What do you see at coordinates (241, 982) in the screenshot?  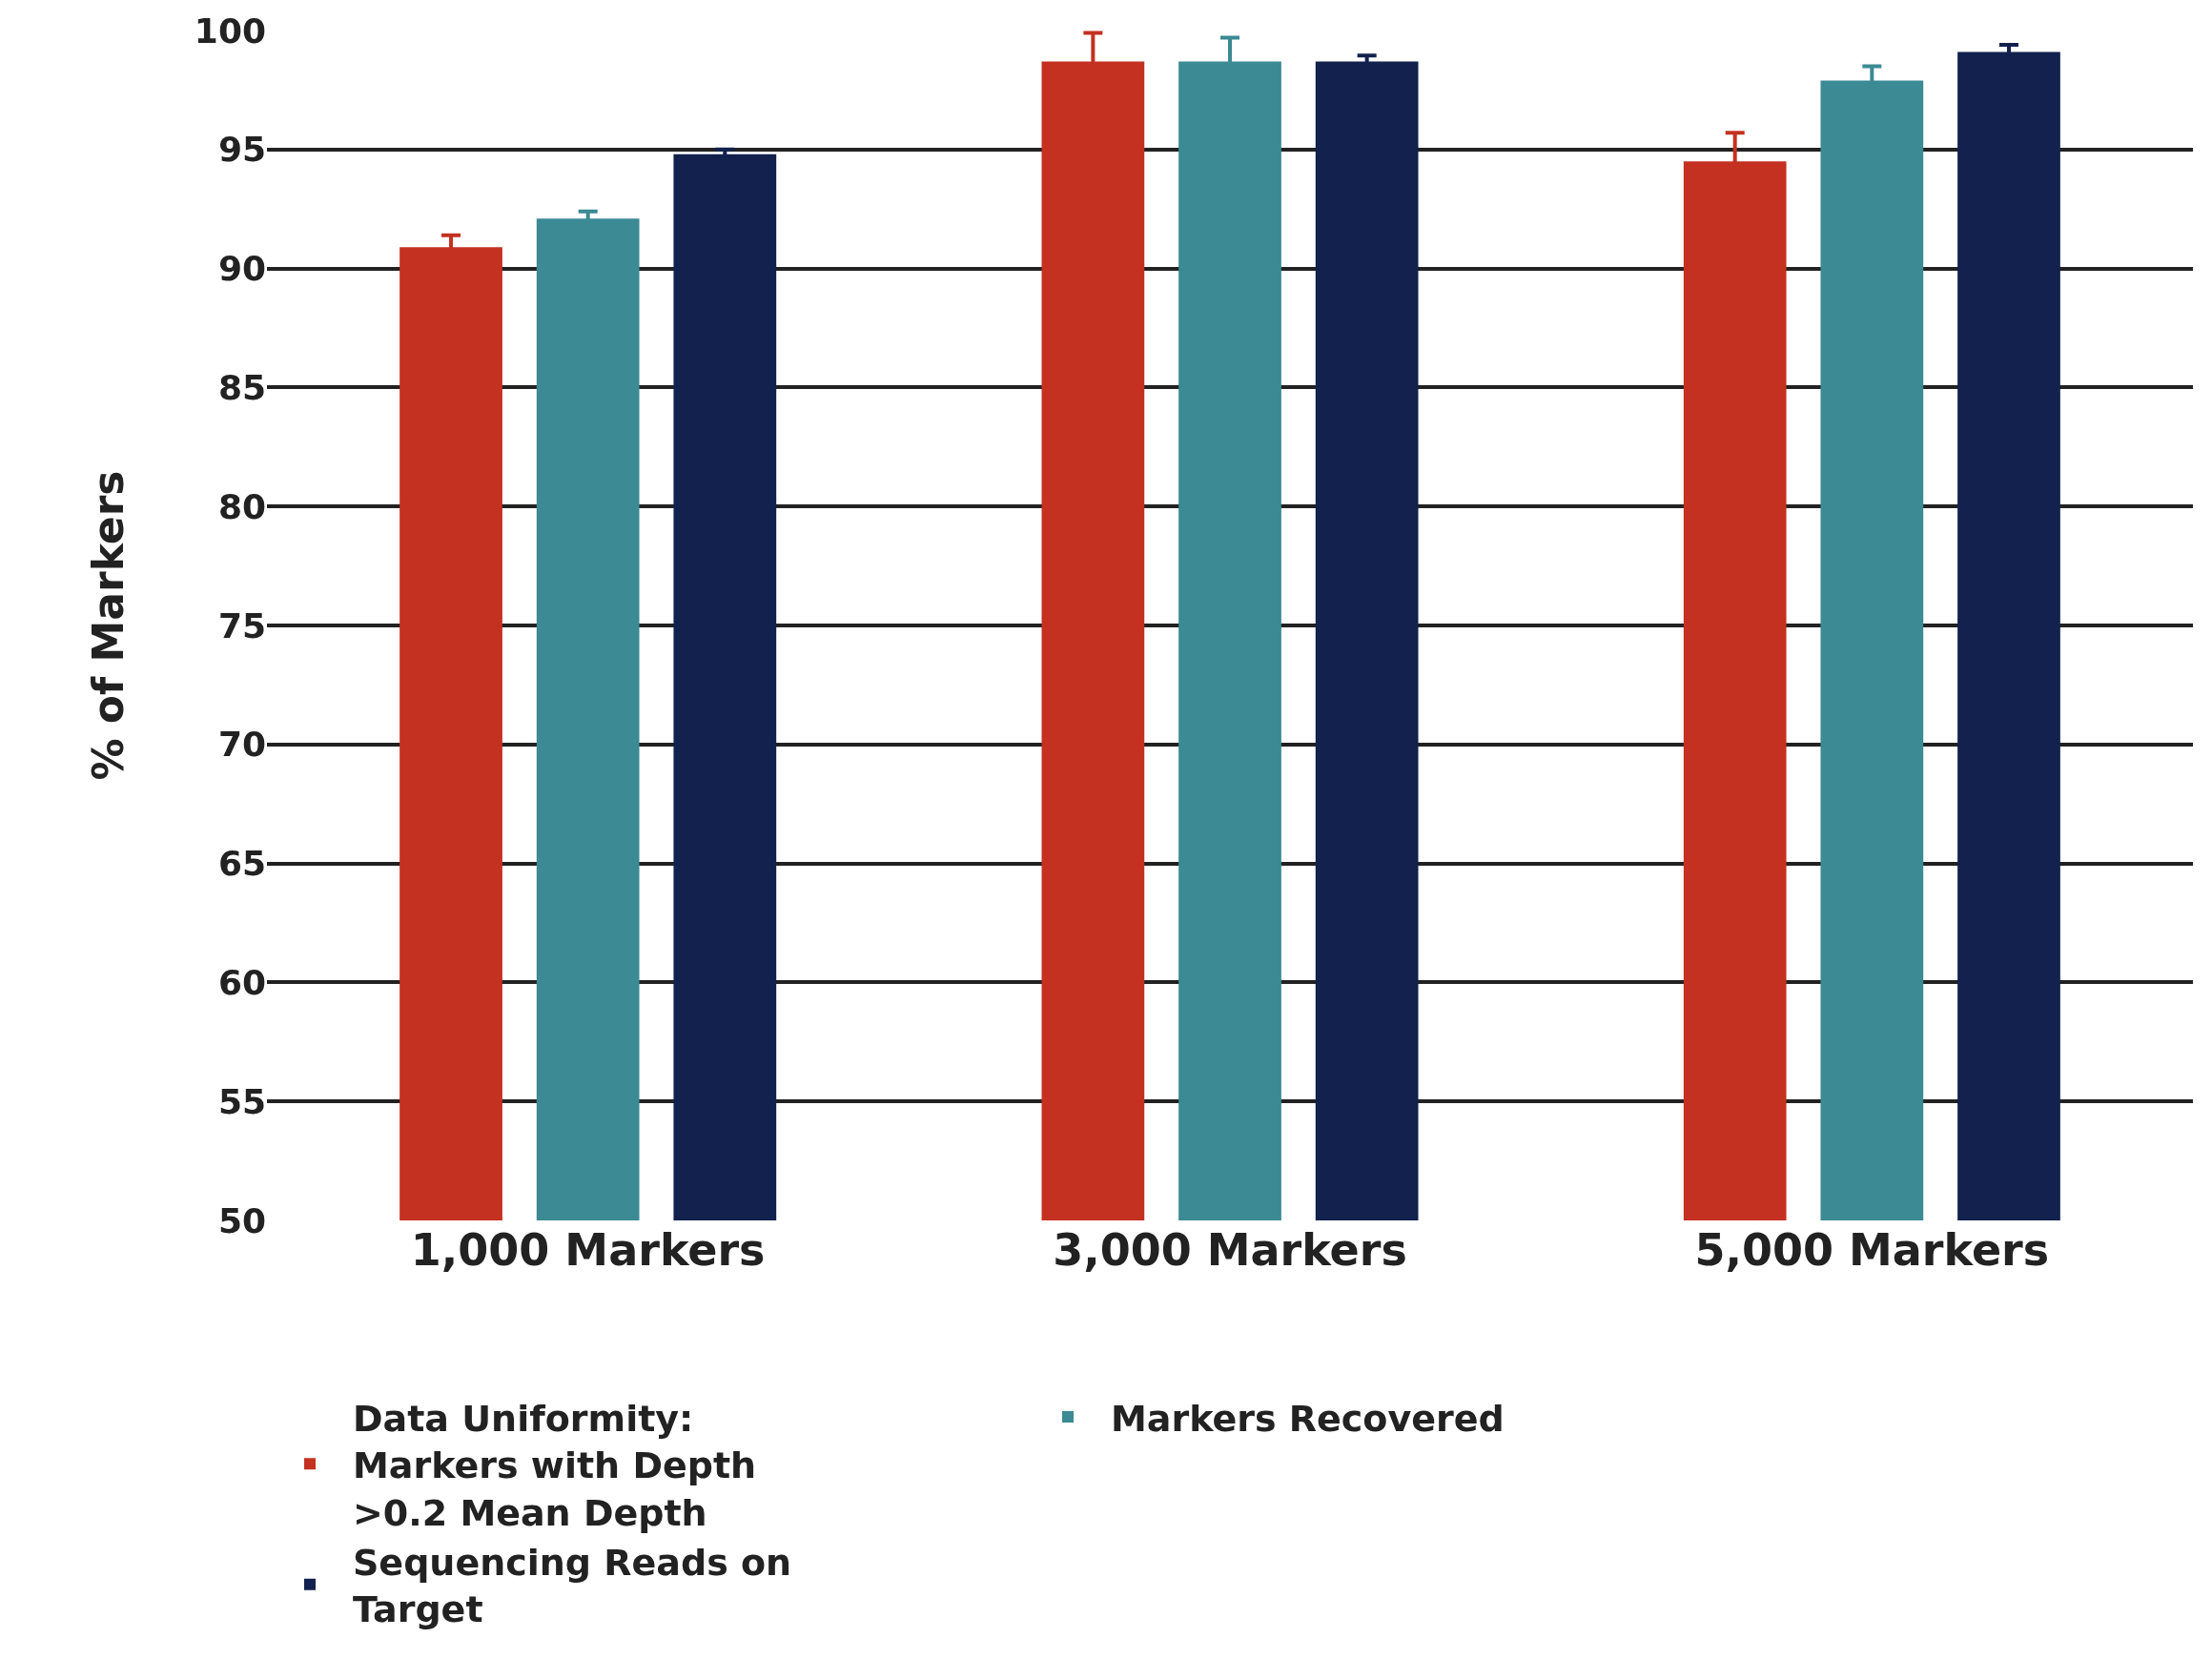 I see `y-tick-label: 60` at bounding box center [241, 982].